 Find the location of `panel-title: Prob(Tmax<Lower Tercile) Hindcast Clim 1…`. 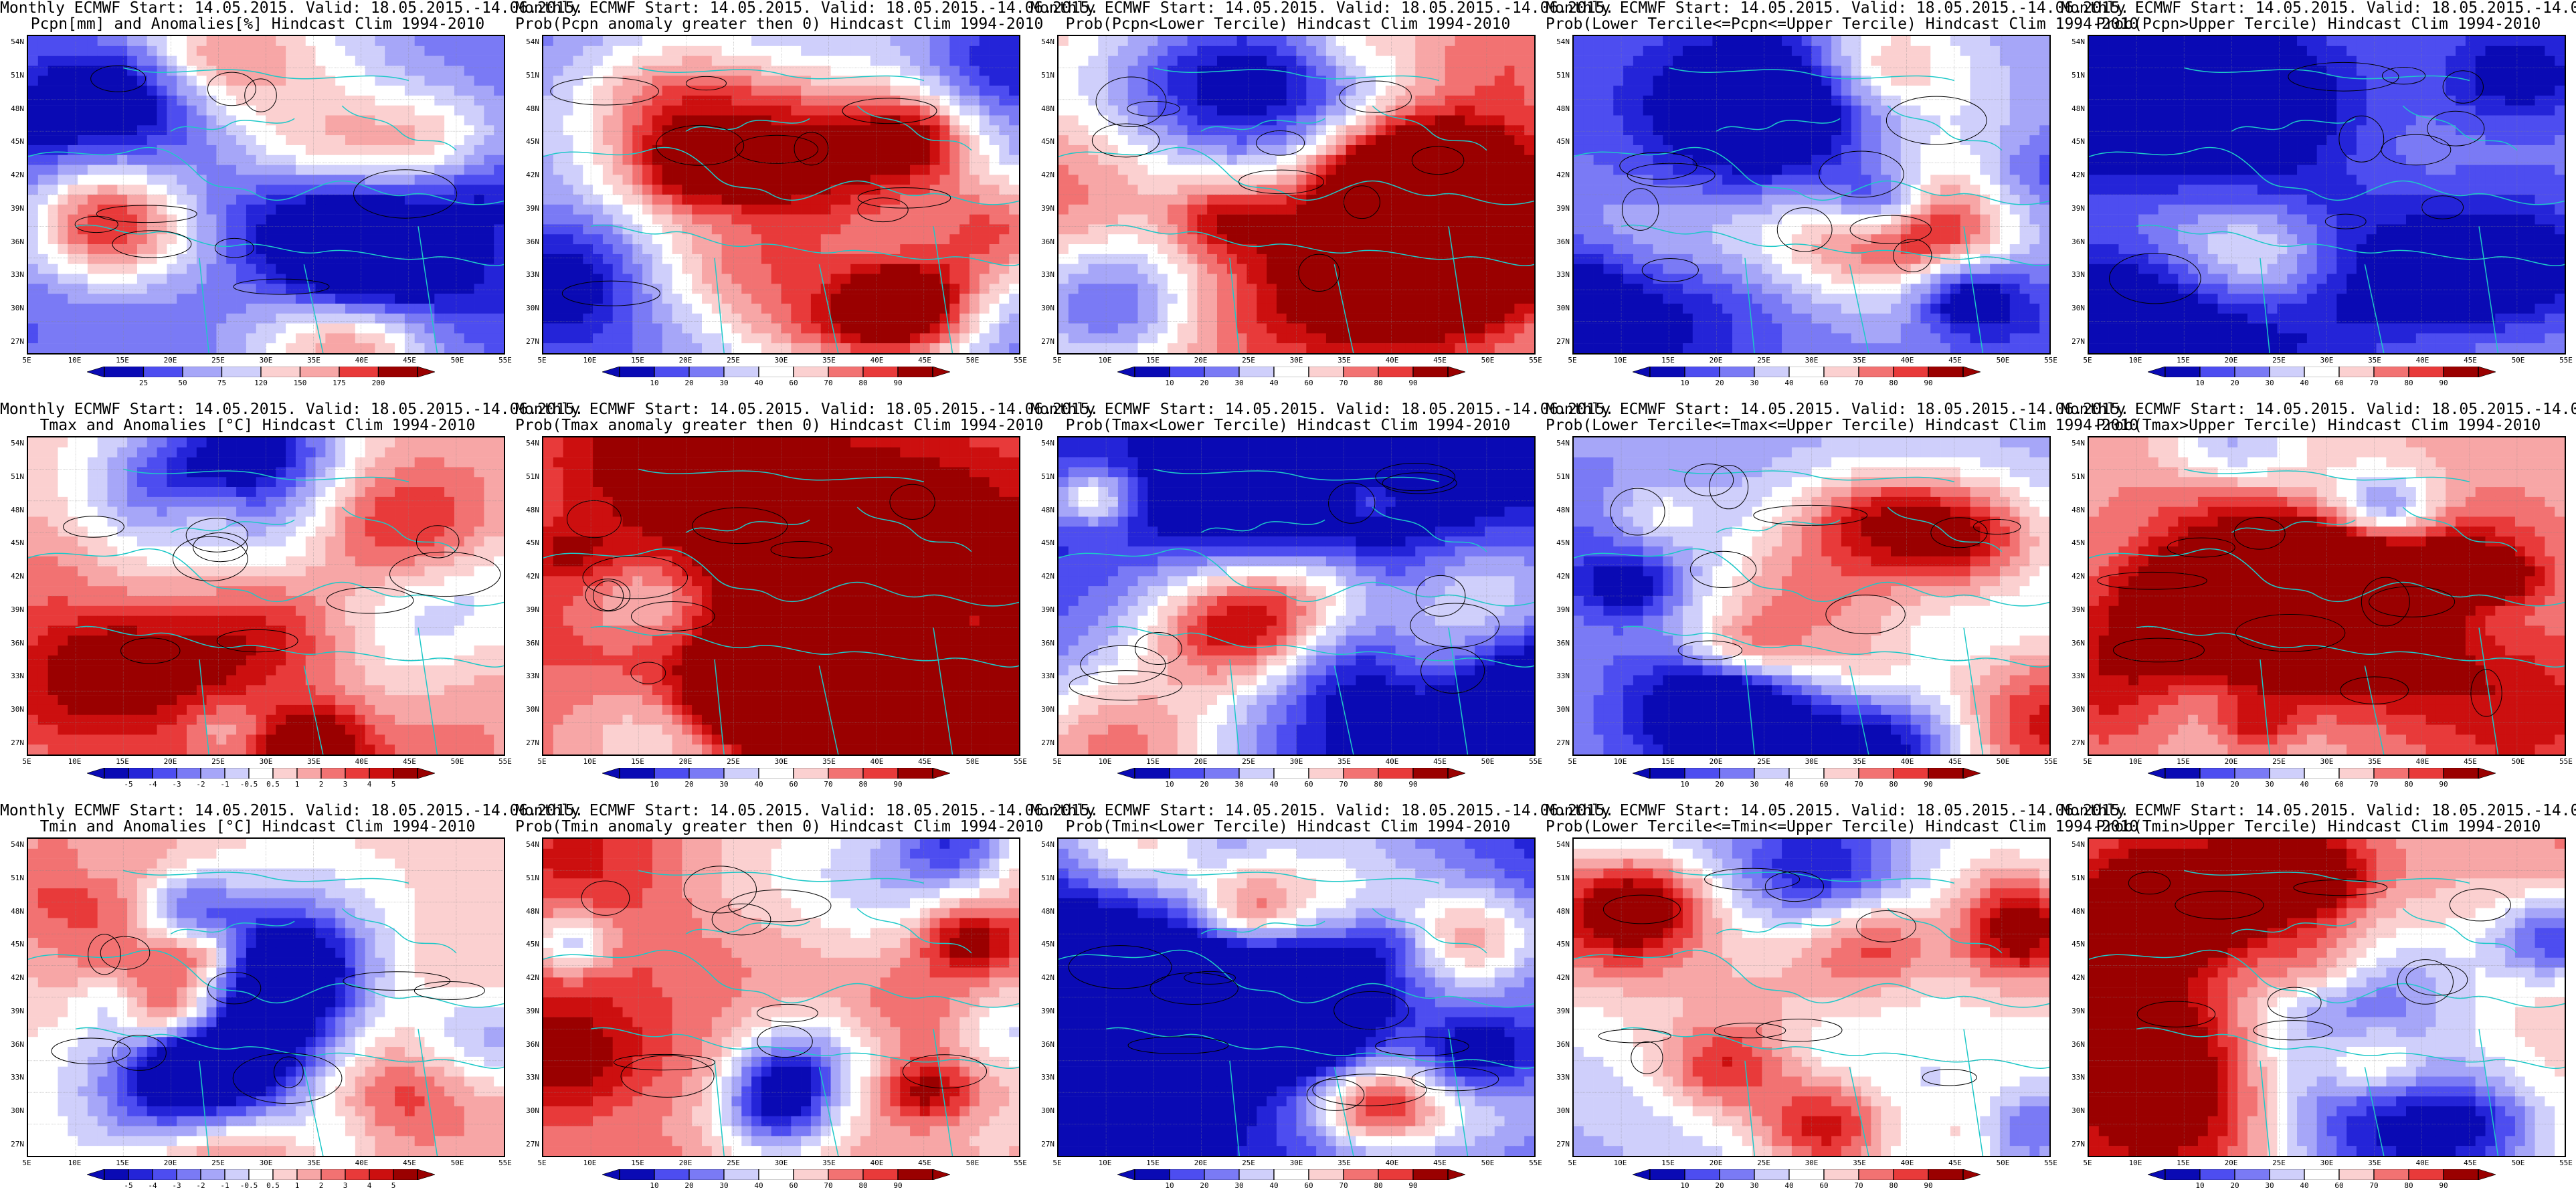

panel-title: Prob(Tmax<Lower Tercile) Hindcast Clim 1… is located at coordinates (1288, 425).